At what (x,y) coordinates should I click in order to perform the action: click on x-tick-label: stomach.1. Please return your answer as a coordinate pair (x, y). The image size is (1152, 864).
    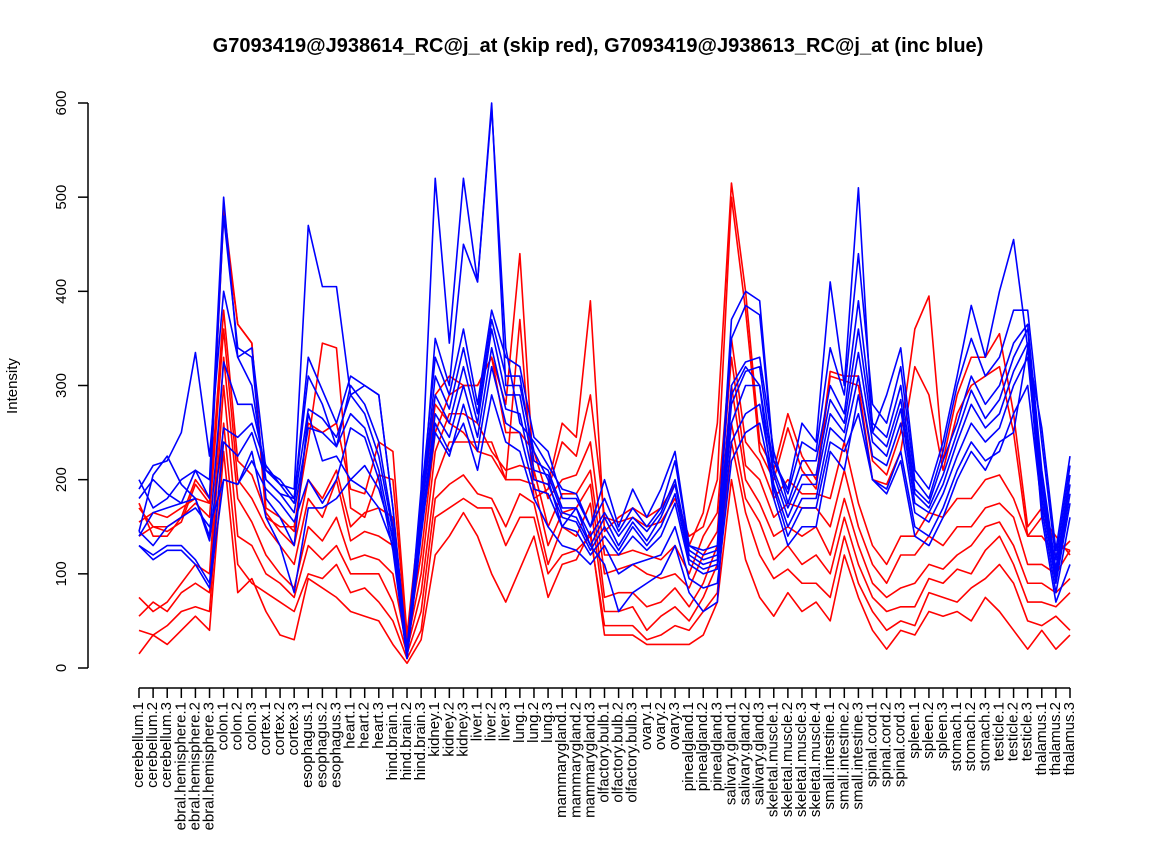
    Looking at the image, I should click on (956, 736).